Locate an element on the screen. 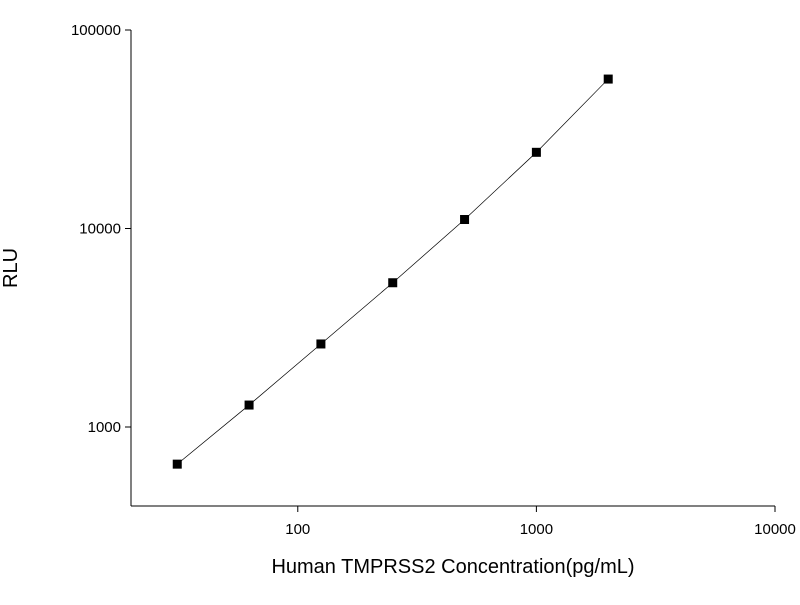 This screenshot has width=800, height=605. x-axis-label: Human TMPRSS2 Concentration(pg/mL) is located at coordinates (452, 567).